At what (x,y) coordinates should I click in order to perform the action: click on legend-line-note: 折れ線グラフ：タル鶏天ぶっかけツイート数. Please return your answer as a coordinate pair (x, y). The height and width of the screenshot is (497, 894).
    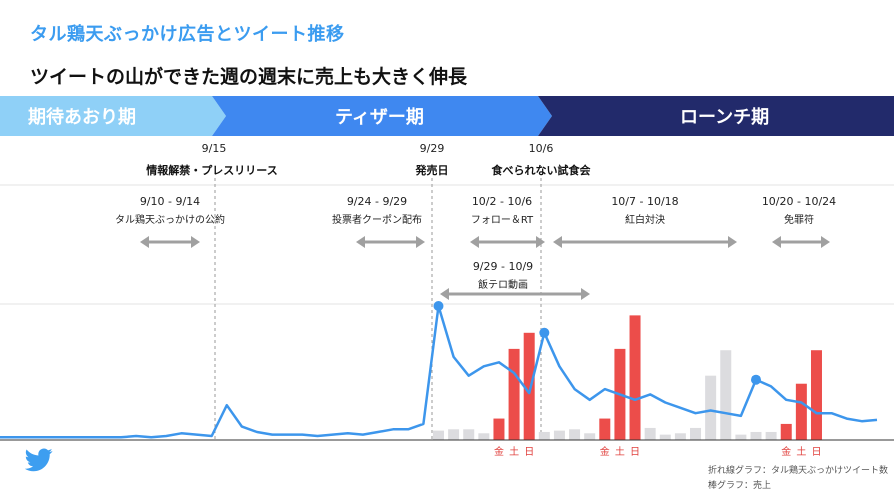
    Looking at the image, I should click on (798, 471).